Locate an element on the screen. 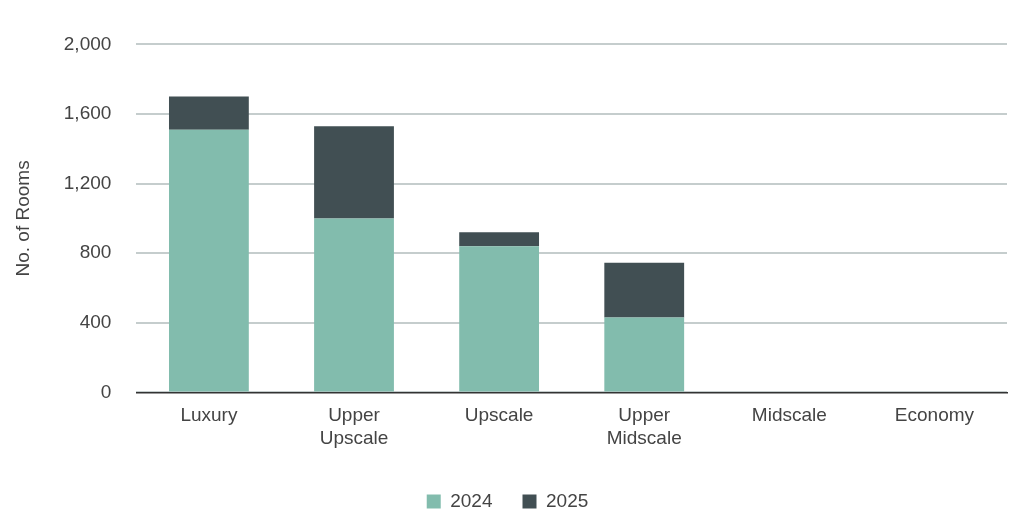 The height and width of the screenshot is (529, 1025). y-tick-label: 1,600 is located at coordinates (87, 113).